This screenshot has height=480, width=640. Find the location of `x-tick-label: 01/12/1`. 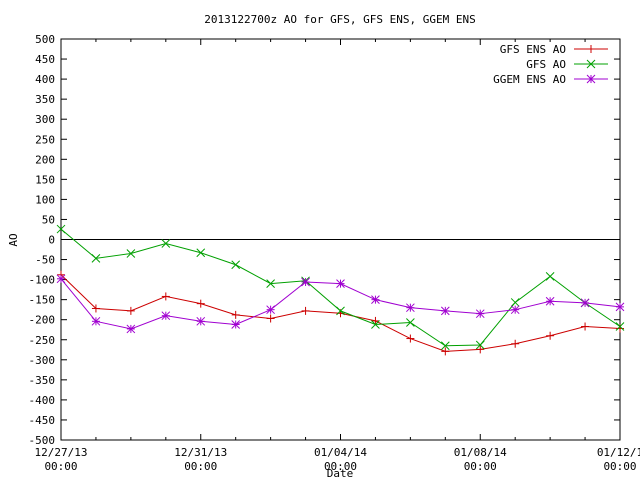

x-tick-label: 01/12/1 is located at coordinates (618, 452).